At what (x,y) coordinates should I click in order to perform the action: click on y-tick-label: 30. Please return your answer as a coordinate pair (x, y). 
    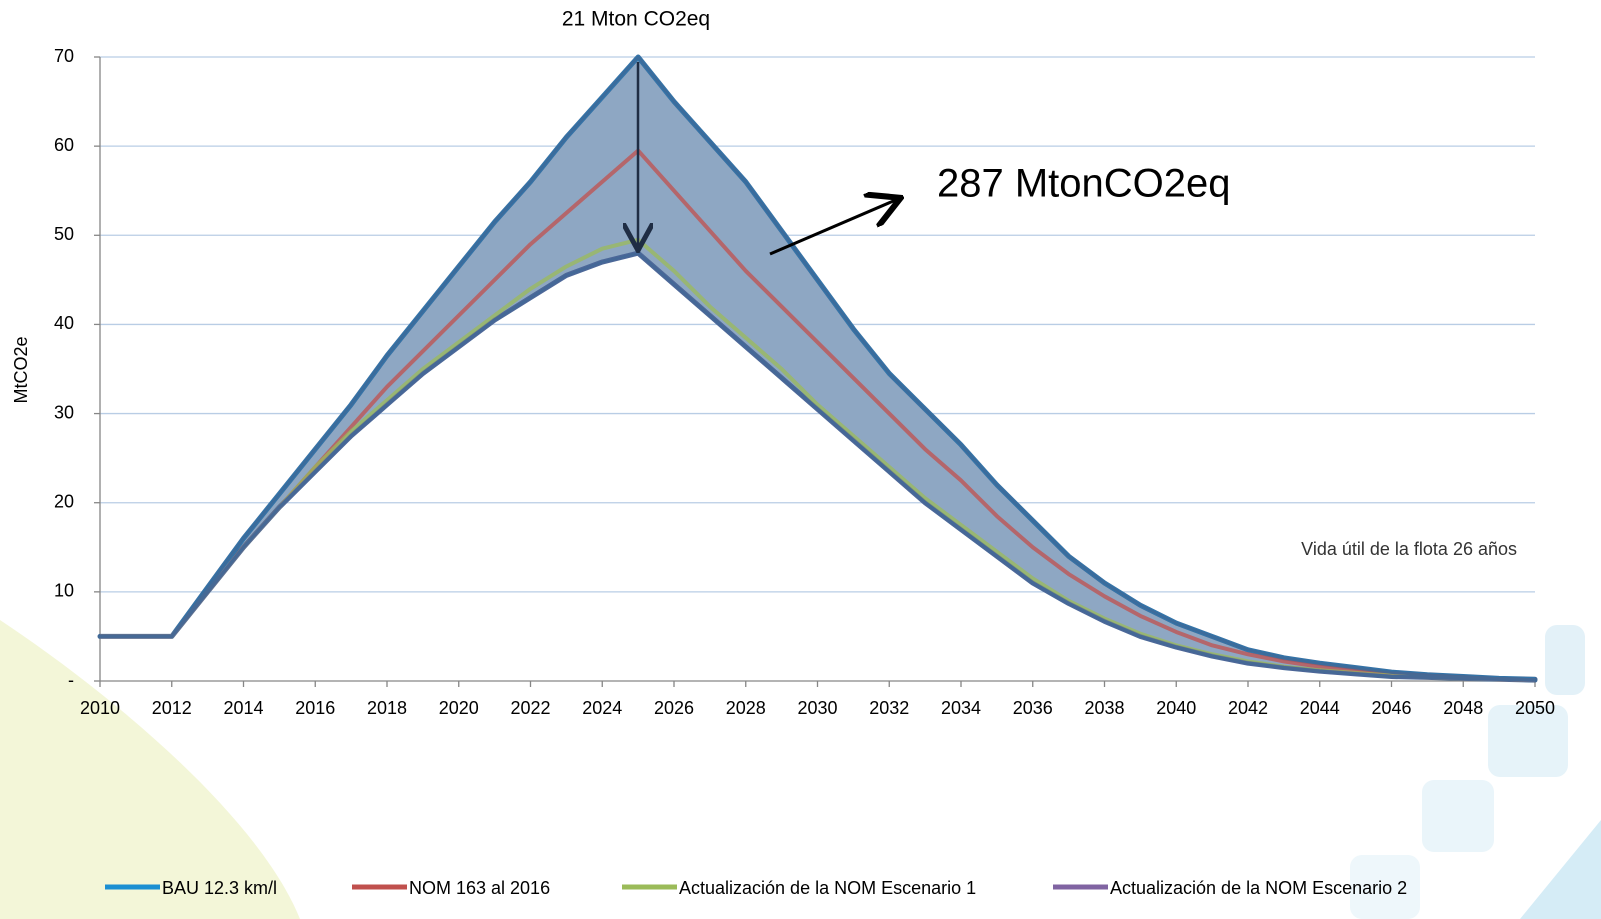
    Looking at the image, I should click on (64, 412).